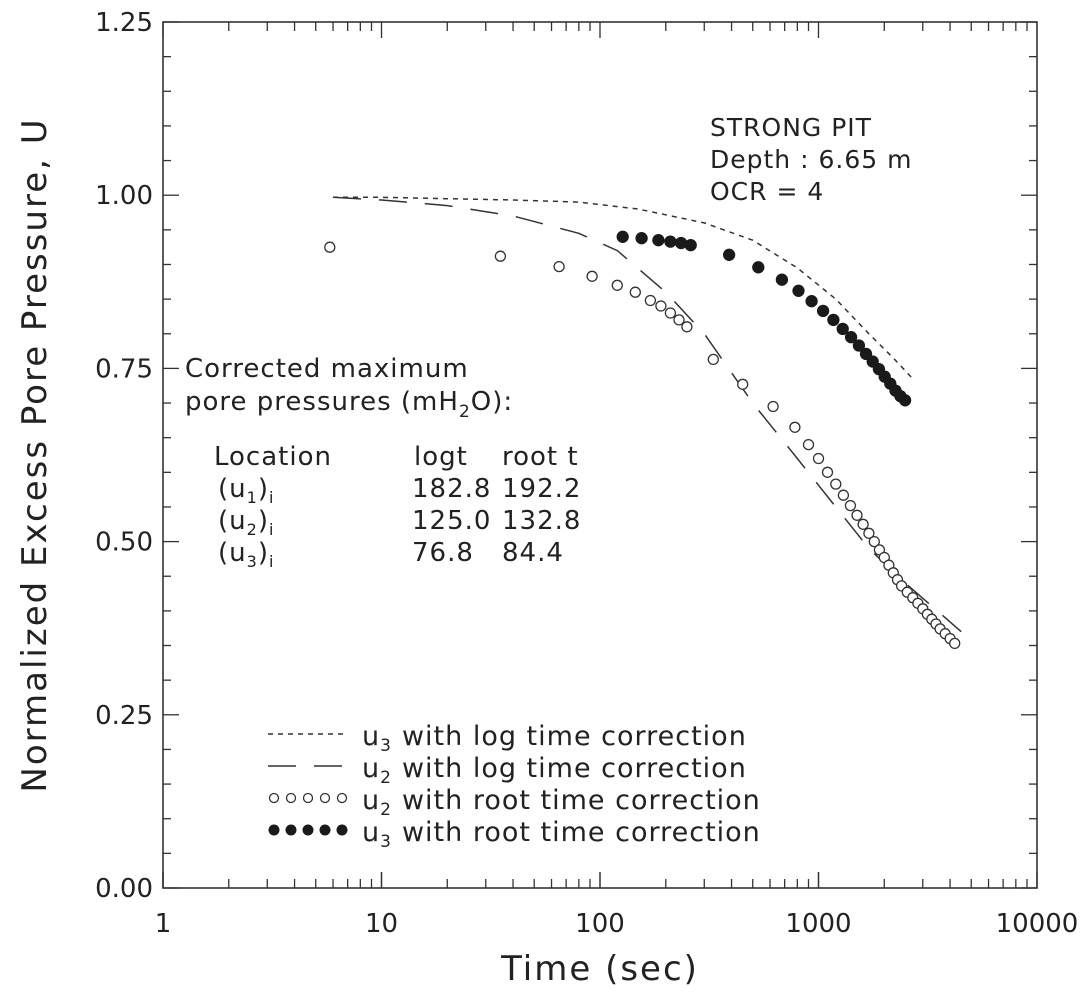  Describe the element at coordinates (441, 457) in the screenshot. I see `table-header-logt: logt` at that location.